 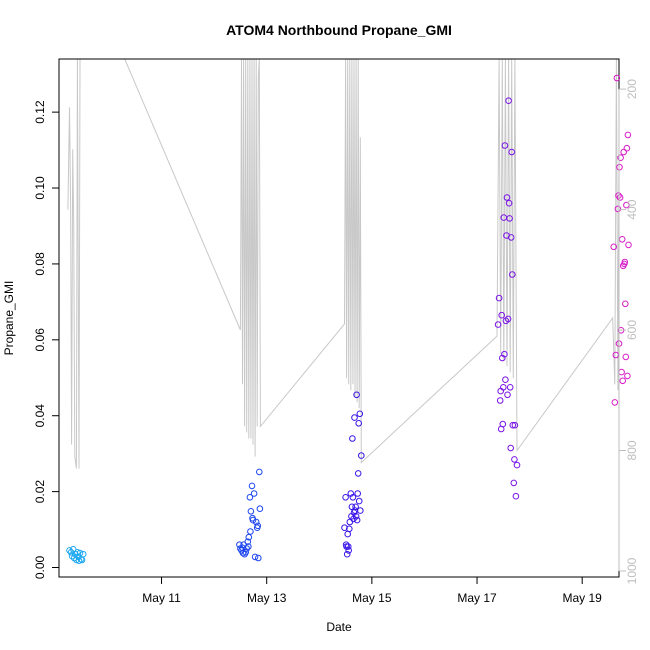 What do you see at coordinates (372, 590) in the screenshot?
I see `x-axis: May 11 May 13 May 15 May 17 May 19` at bounding box center [372, 590].